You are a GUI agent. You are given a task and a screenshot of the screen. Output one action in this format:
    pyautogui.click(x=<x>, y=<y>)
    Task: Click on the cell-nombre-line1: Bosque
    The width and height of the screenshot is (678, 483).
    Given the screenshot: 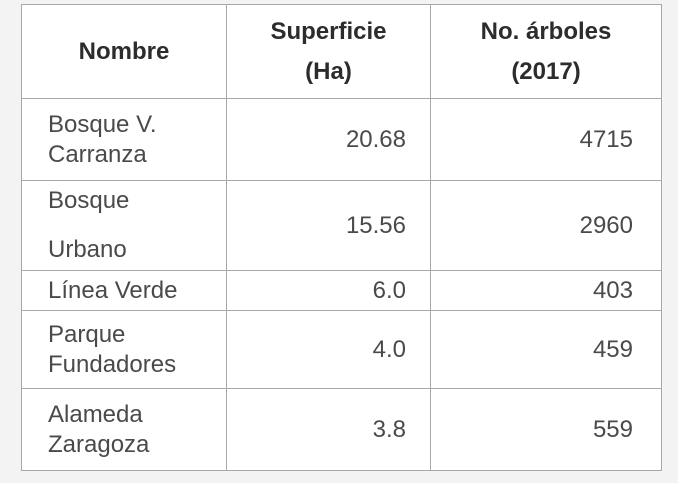 What is the action you would take?
    pyautogui.click(x=89, y=200)
    